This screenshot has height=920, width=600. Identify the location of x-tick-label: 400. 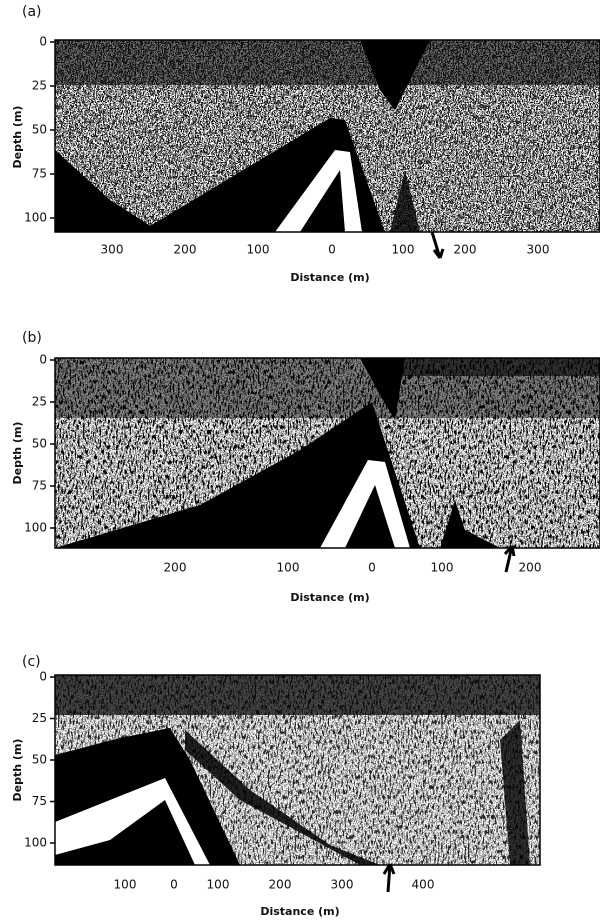
(423, 885).